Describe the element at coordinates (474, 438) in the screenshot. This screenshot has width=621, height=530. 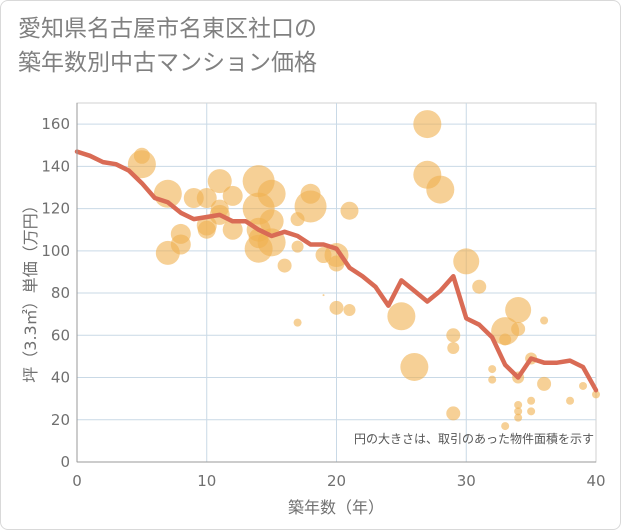
I see `size-note: 円の大きさは、取引のあった物件面積を示す` at that location.